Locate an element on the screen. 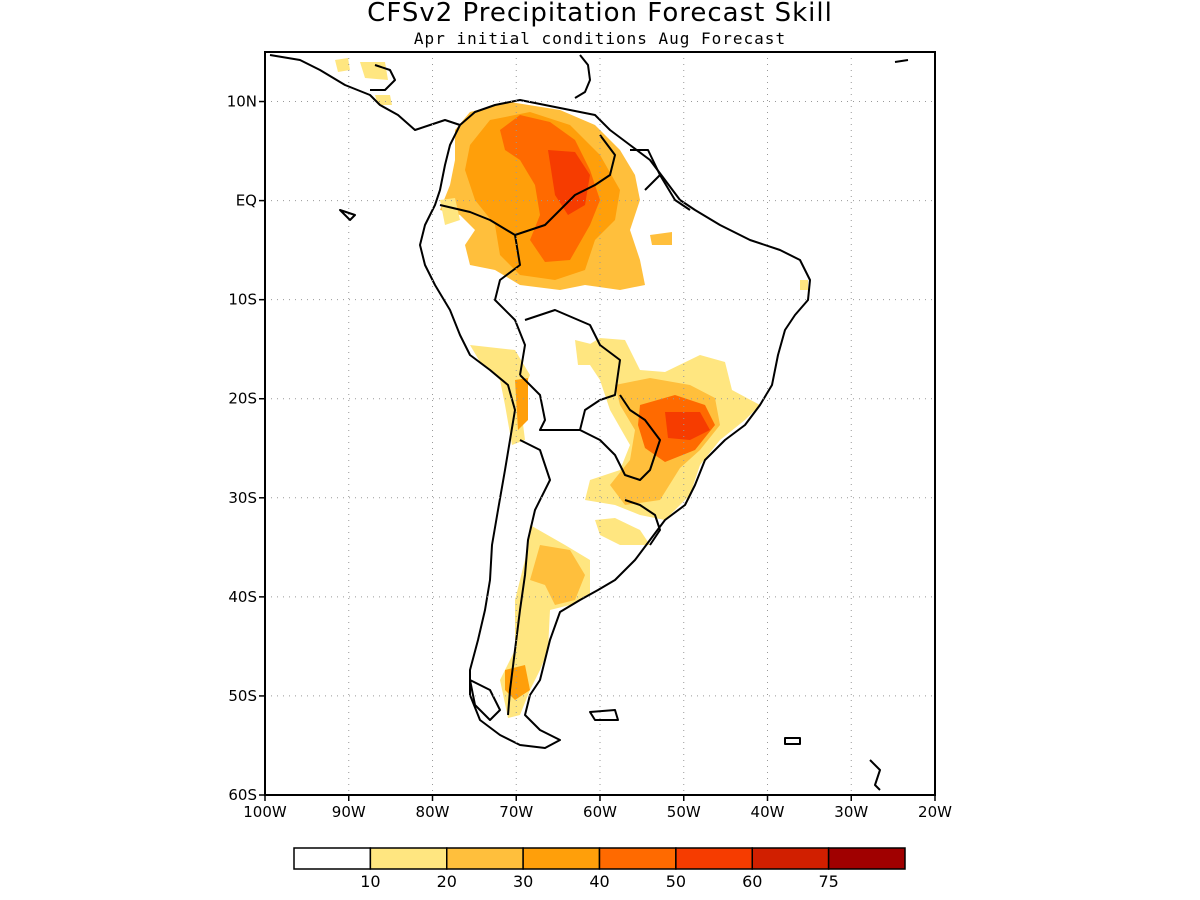 The height and width of the screenshot is (900, 1200). skill-region-north-small is located at coordinates (661, 238).